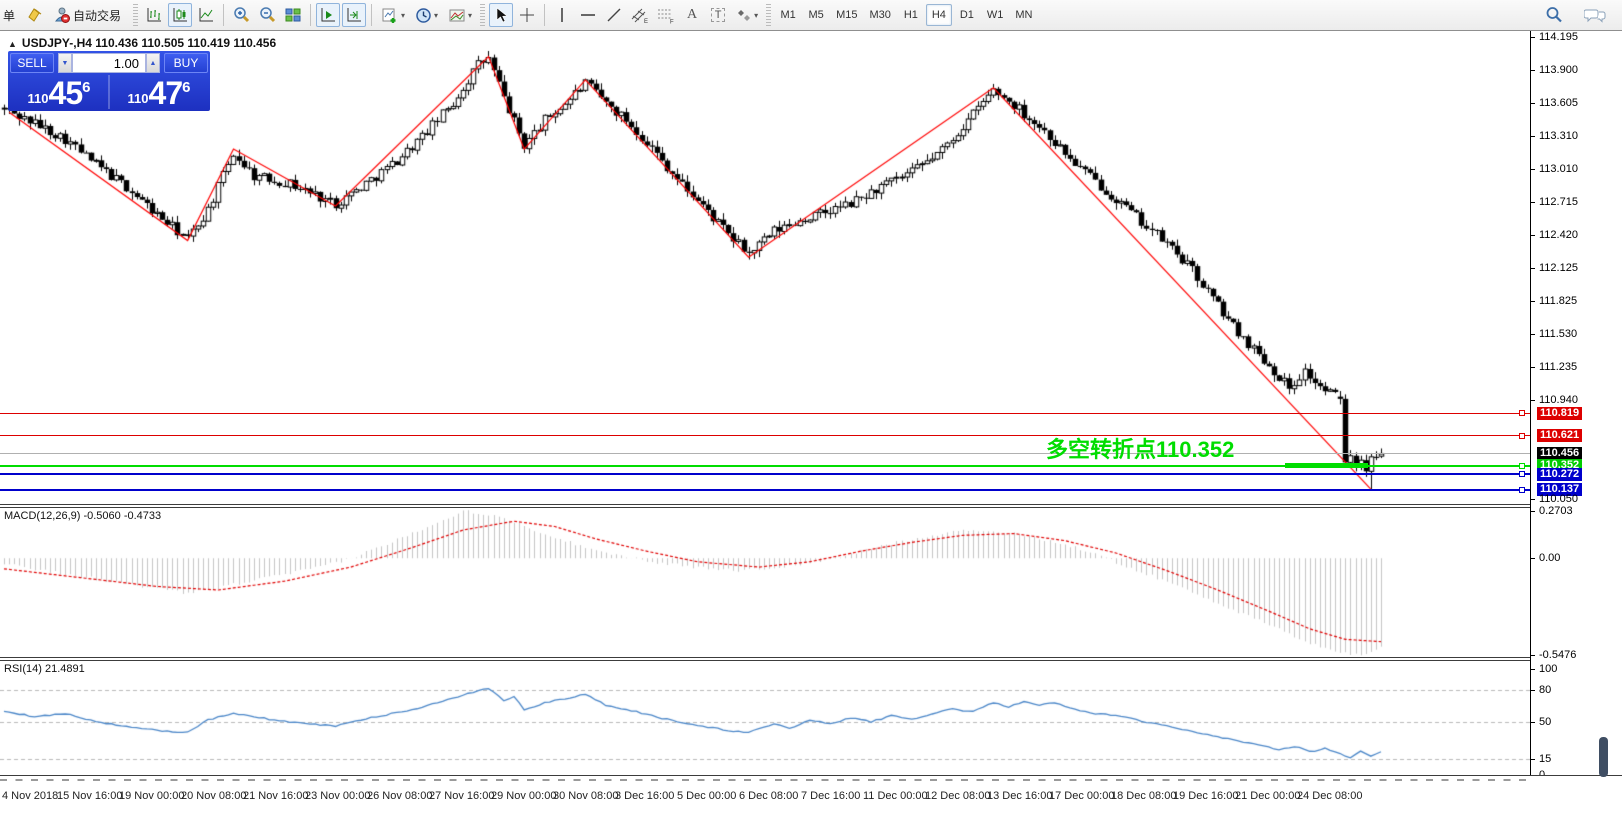 This screenshot has width=1622, height=813. What do you see at coordinates (880, 15) in the screenshot?
I see `timeframe-button-m30: M30` at bounding box center [880, 15].